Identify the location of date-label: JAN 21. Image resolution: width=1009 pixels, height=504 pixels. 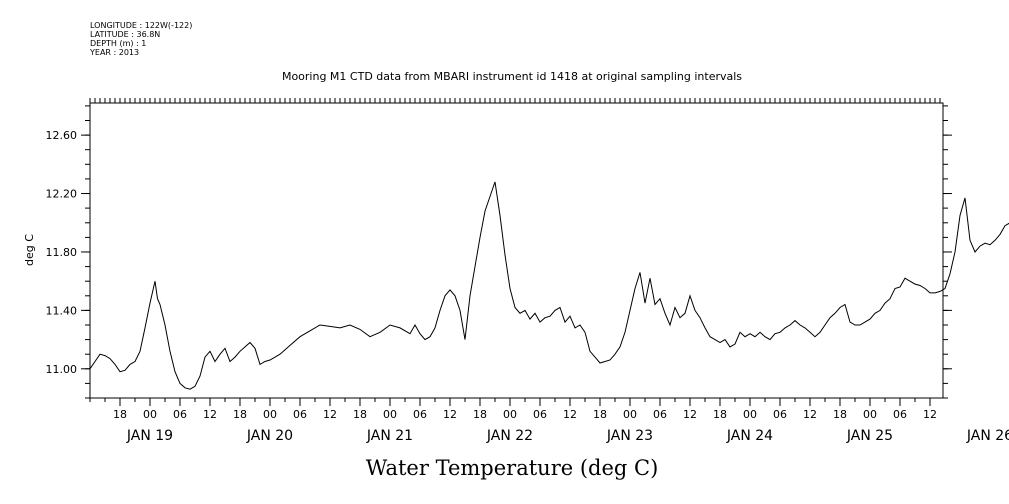
(389, 436).